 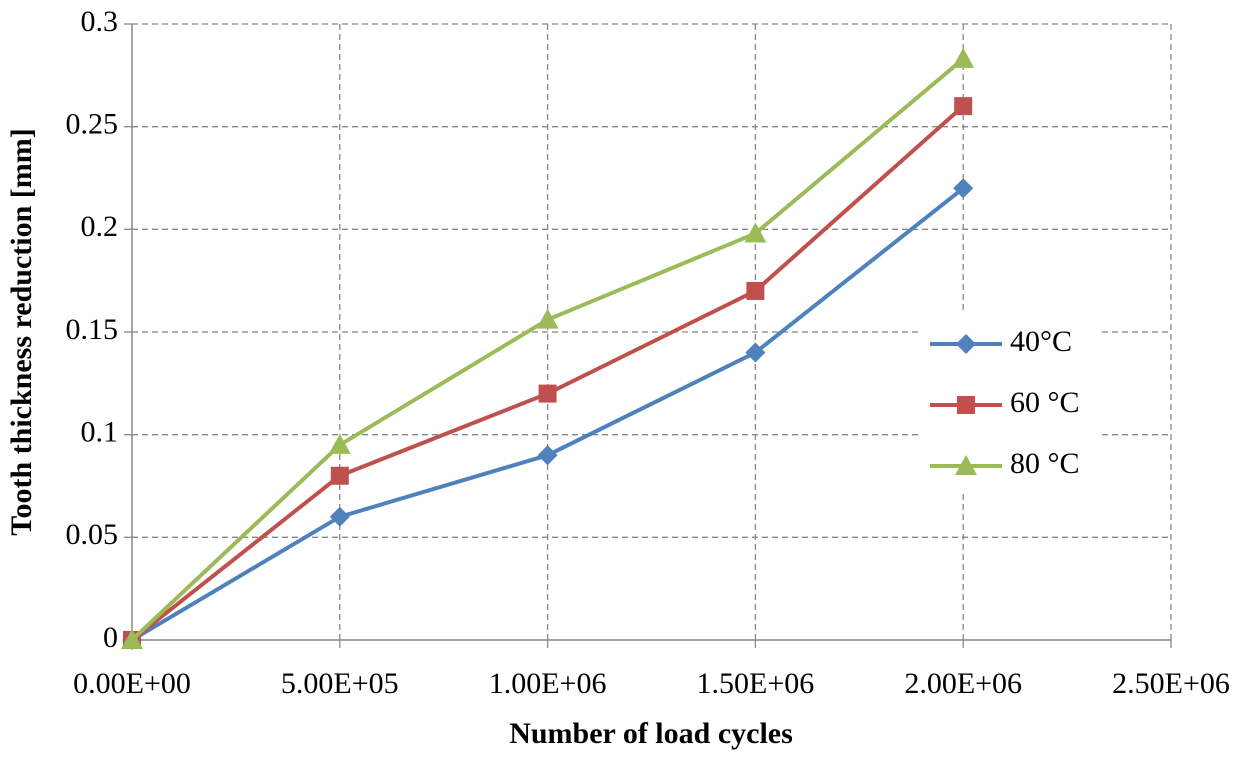 I want to click on x-tick-label: 0.00E+00, so click(x=132, y=683).